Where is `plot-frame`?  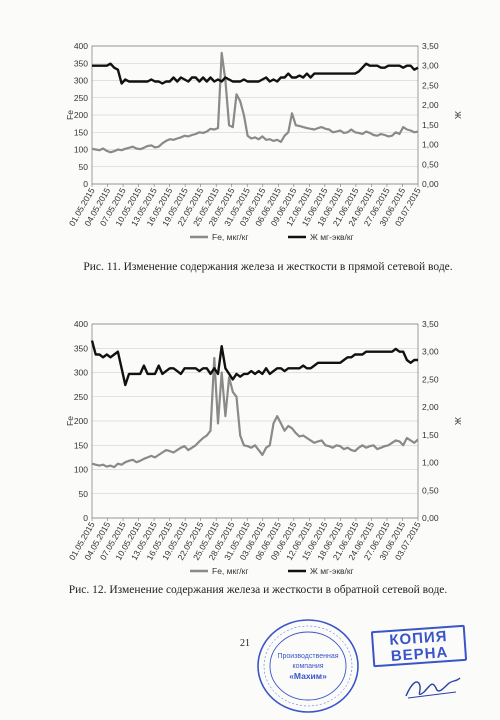
plot-frame is located at coordinates (255, 115).